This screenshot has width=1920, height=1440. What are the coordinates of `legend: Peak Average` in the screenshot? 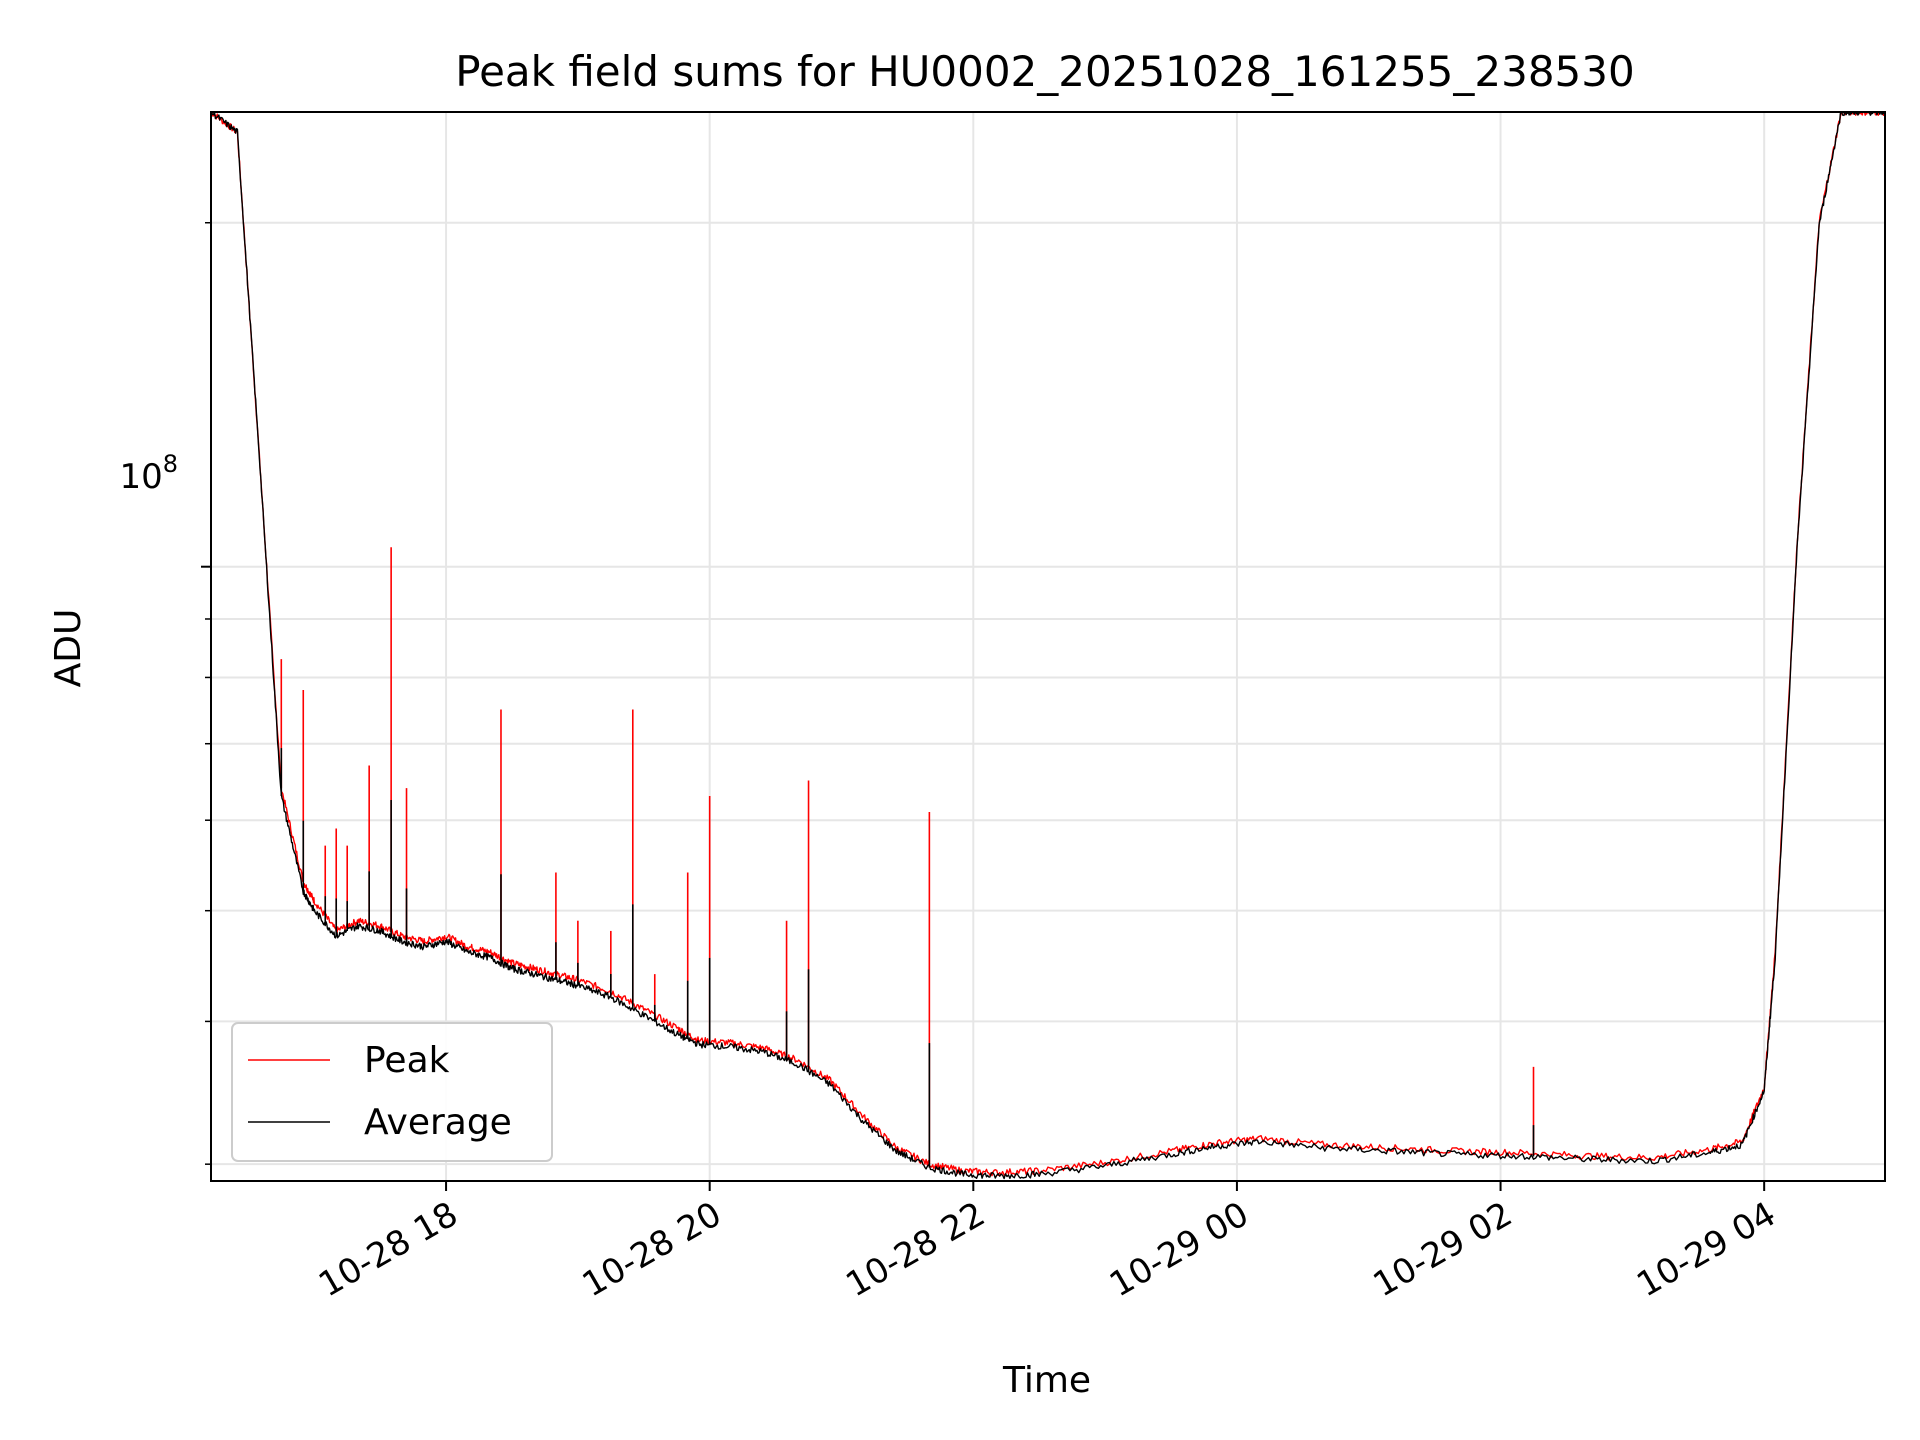 It's located at (392, 1092).